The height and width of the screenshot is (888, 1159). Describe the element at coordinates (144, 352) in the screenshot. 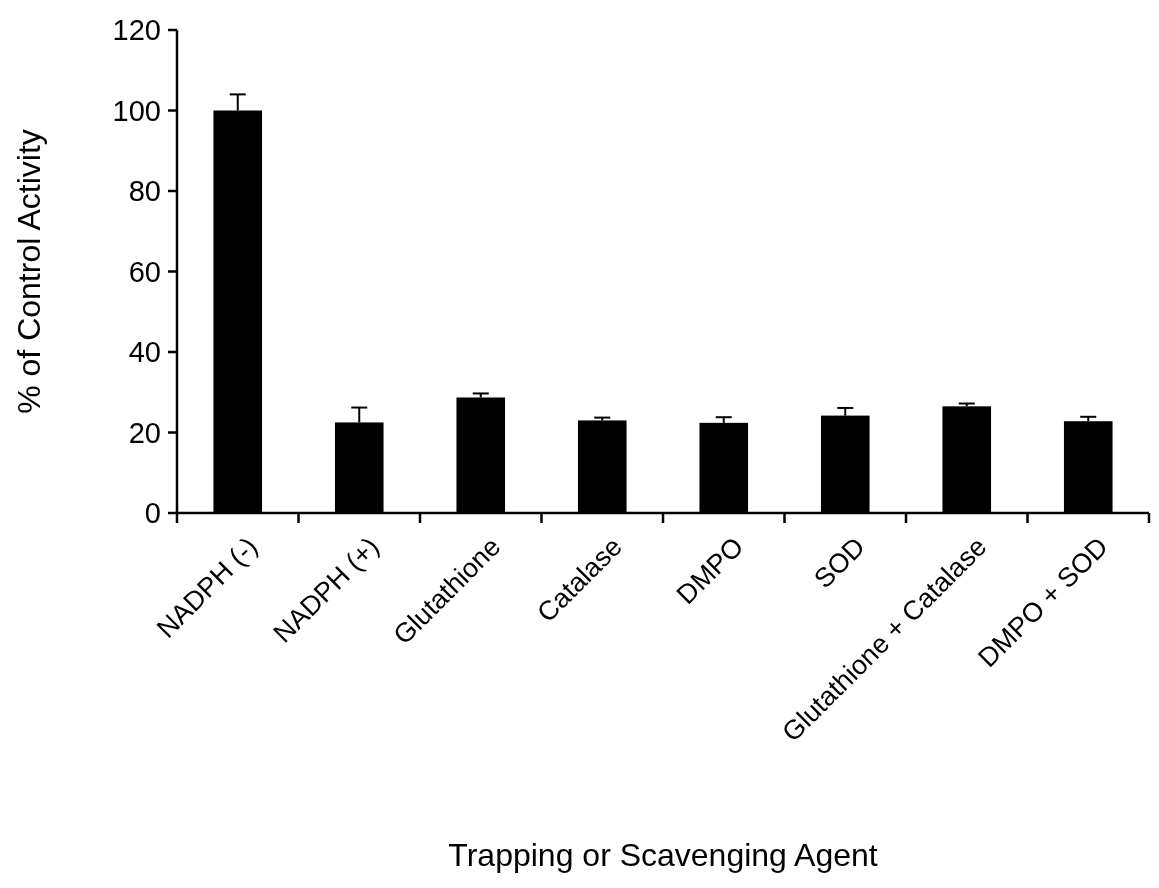

I see `y-tick-label: 40` at that location.